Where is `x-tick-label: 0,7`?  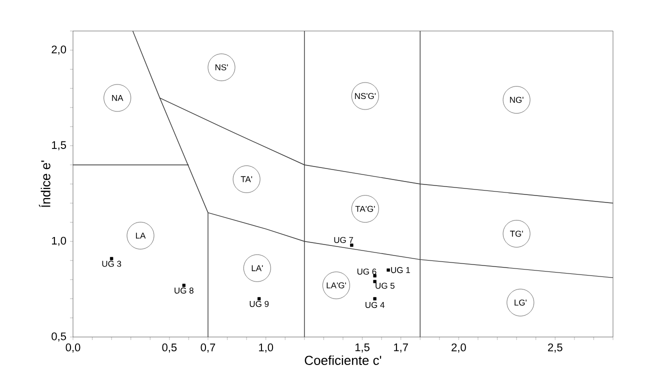
x-tick-label: 0,7 is located at coordinates (208, 348).